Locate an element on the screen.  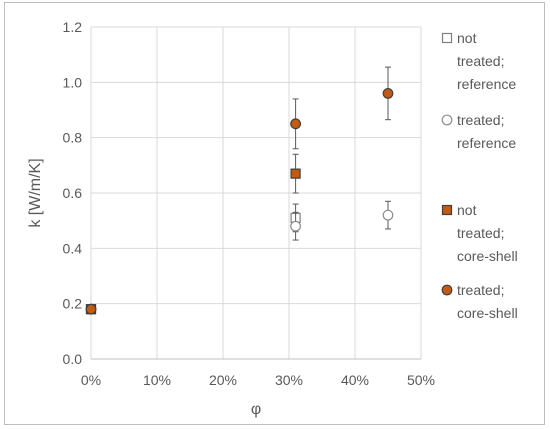
x-tick-label: 40% is located at coordinates (355, 380).